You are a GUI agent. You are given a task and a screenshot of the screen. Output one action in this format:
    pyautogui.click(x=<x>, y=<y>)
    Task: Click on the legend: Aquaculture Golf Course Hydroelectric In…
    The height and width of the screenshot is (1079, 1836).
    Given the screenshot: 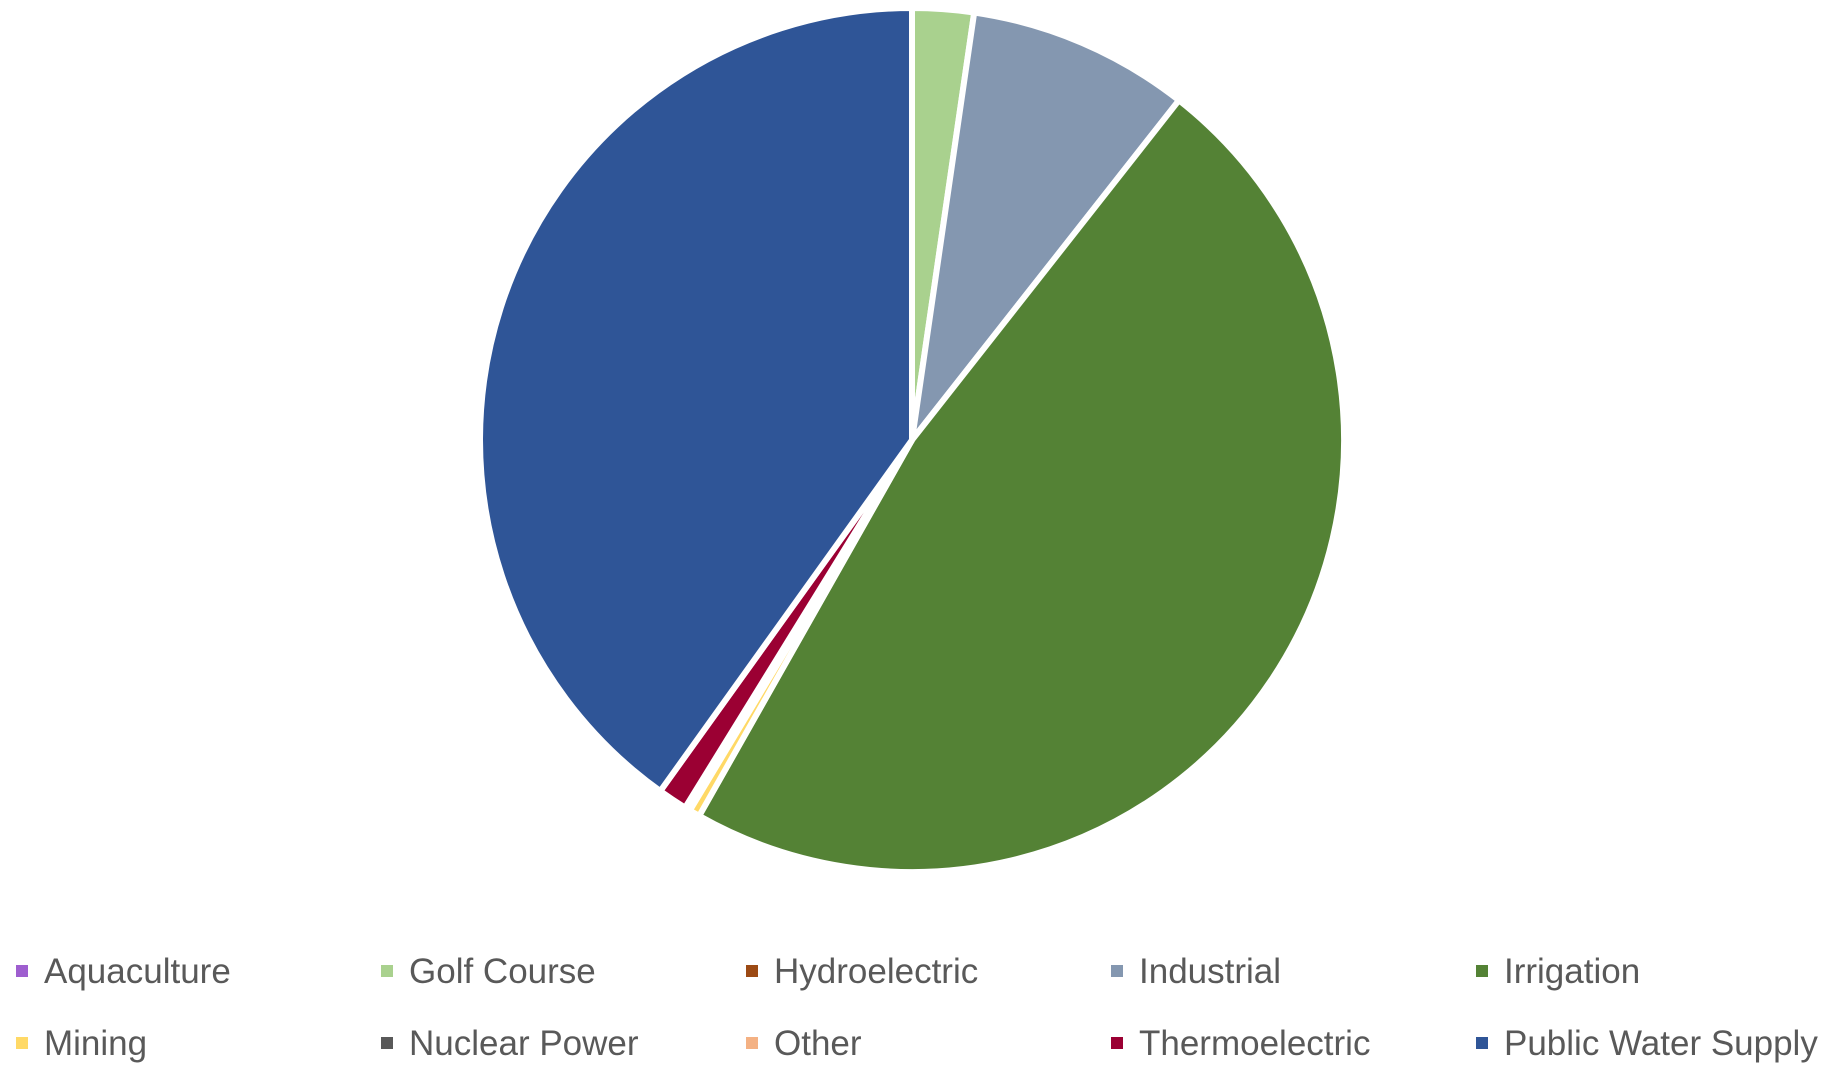 What is the action you would take?
    pyautogui.click(x=924, y=1007)
    